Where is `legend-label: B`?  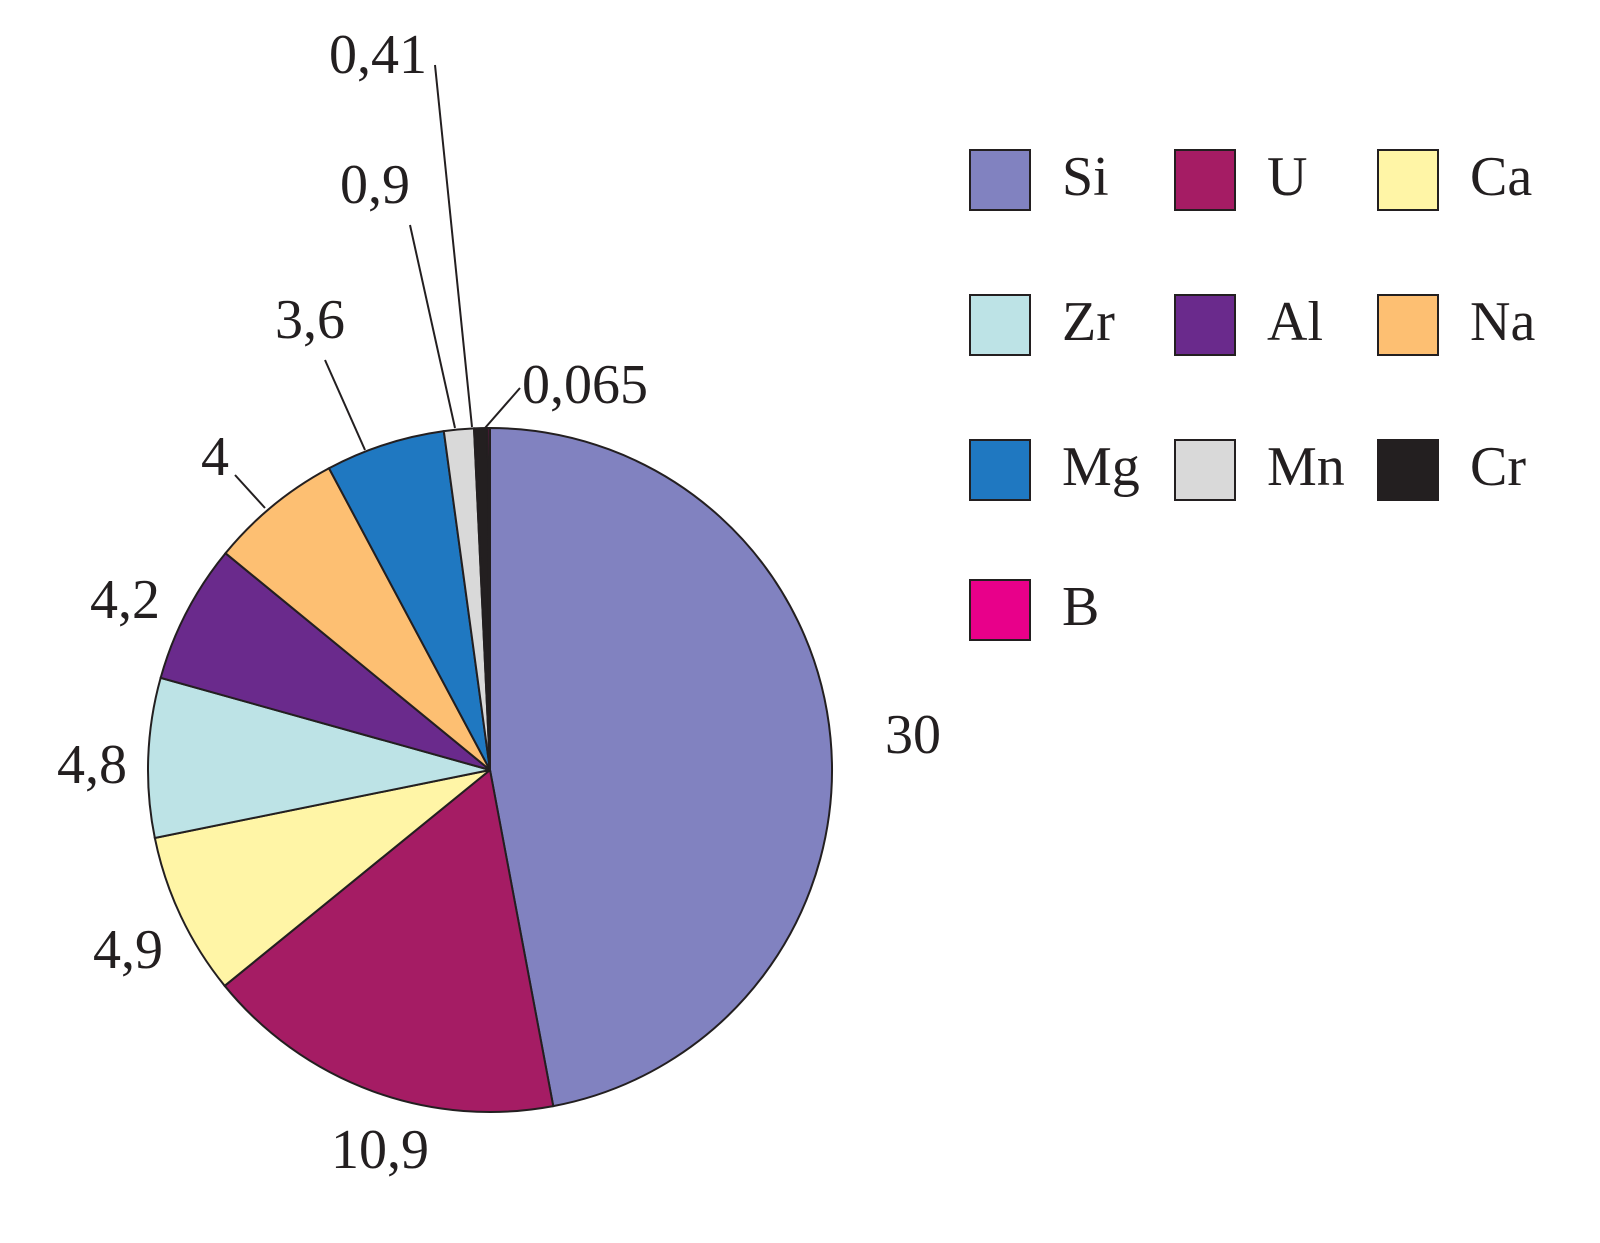
legend-label: B is located at coordinates (1080, 607).